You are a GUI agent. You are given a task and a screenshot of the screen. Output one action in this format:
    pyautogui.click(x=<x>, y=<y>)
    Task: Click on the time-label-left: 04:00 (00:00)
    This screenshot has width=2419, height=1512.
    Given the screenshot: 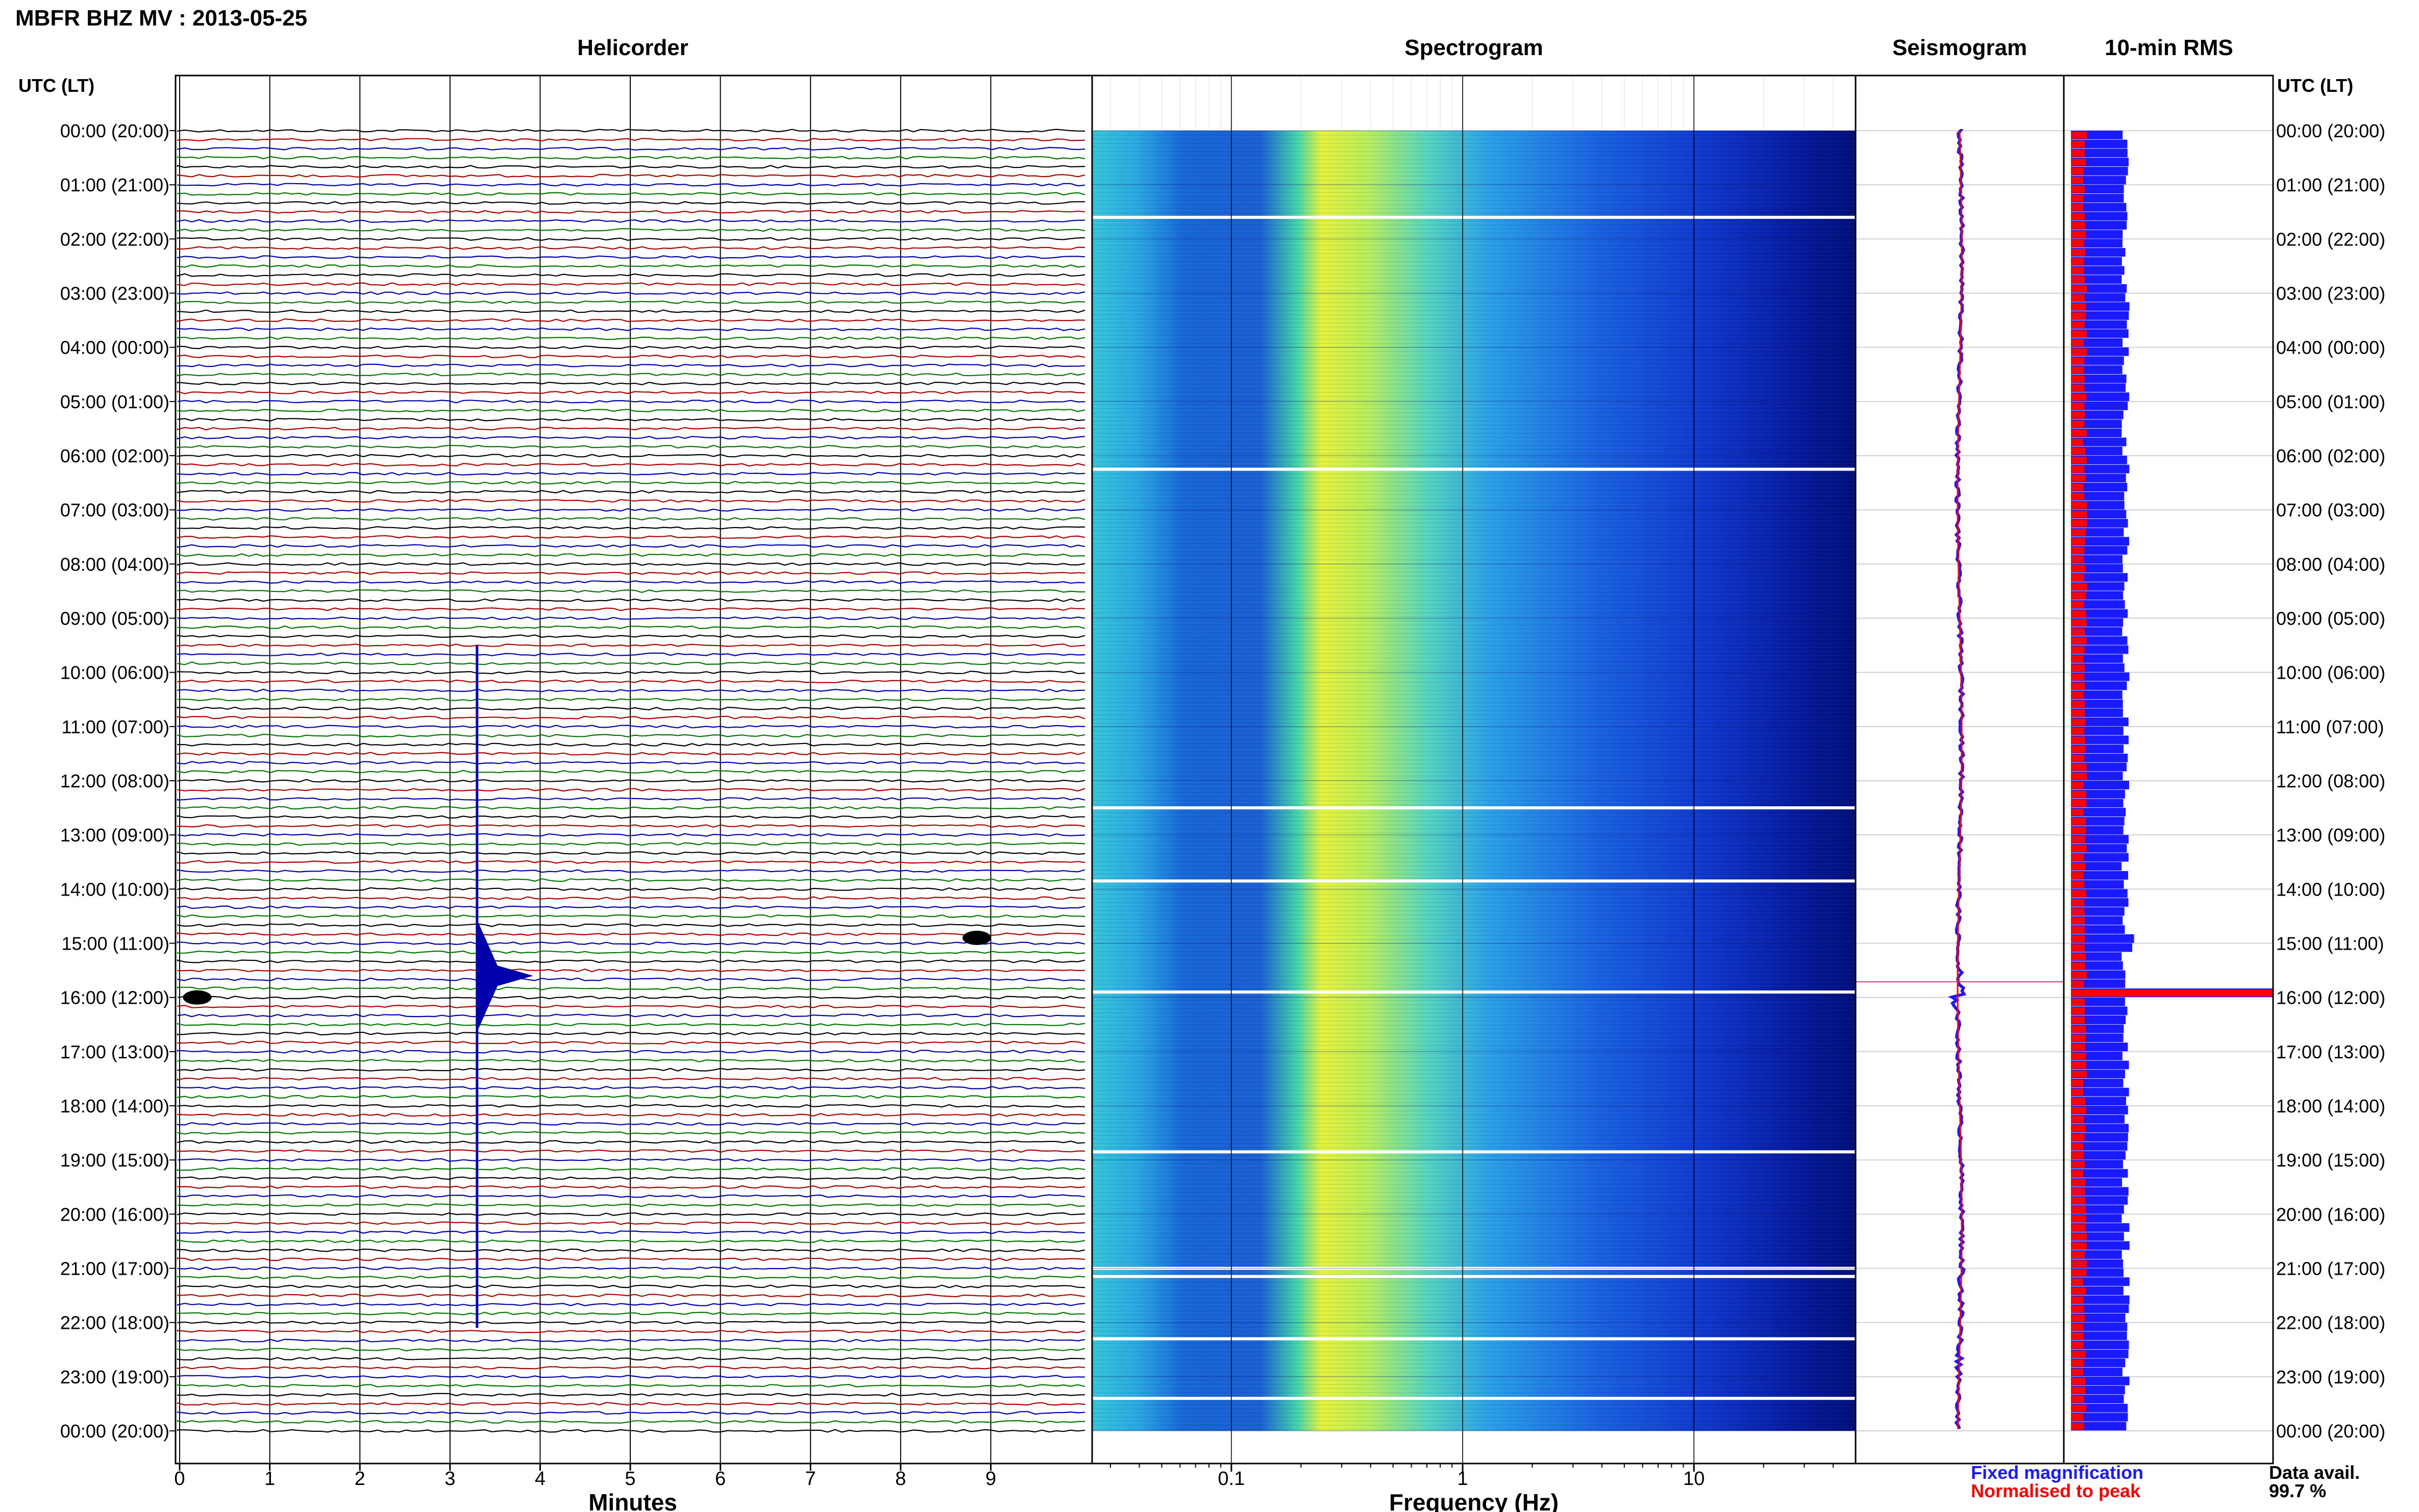 What is the action you would take?
    pyautogui.click(x=114, y=347)
    